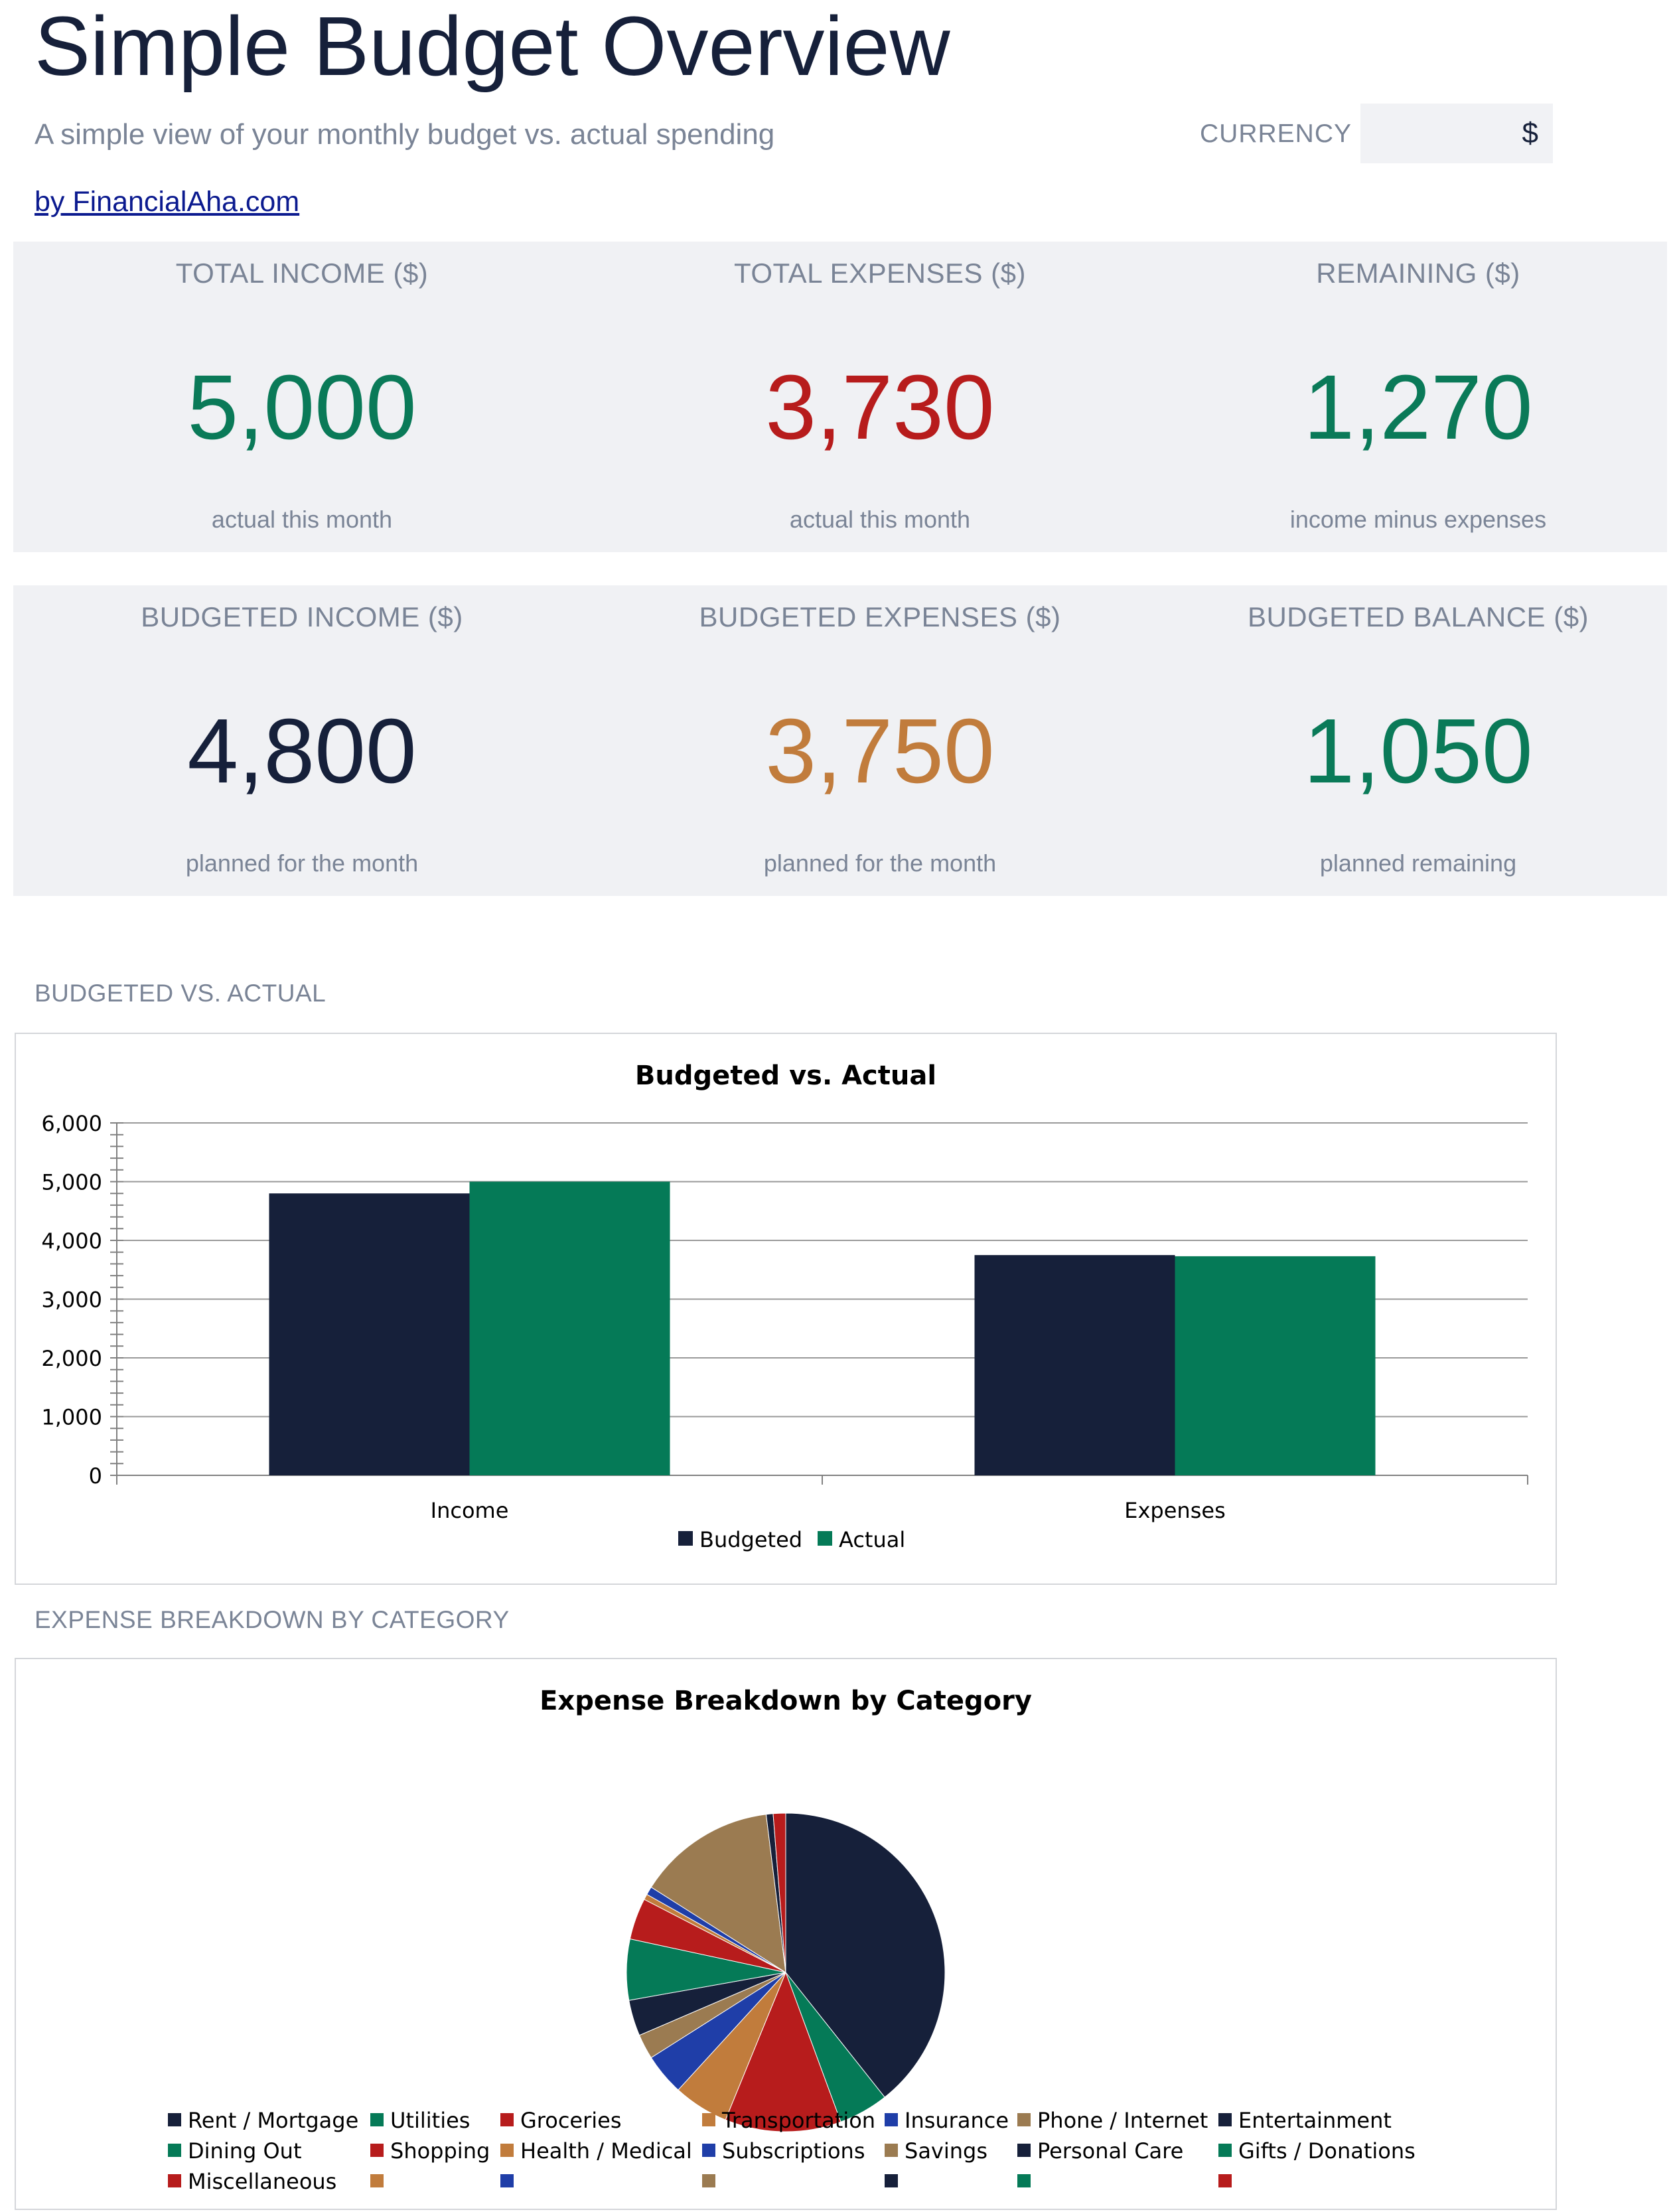 Image resolution: width=1673 pixels, height=2212 pixels. What do you see at coordinates (880, 616) in the screenshot?
I see `card-label: BUDGETED EXPENSES ($)` at bounding box center [880, 616].